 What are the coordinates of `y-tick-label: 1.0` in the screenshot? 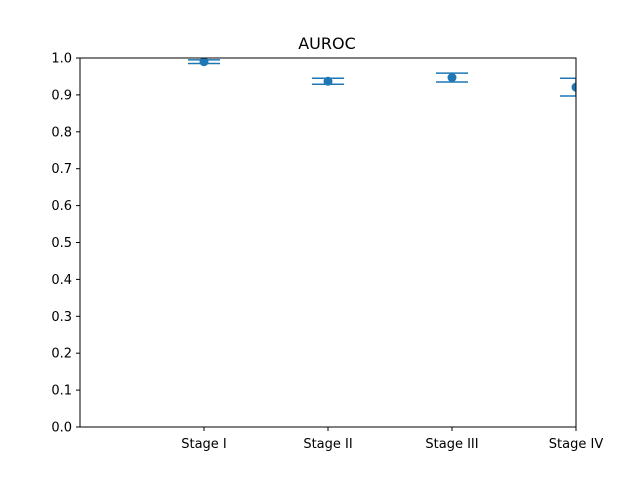 It's located at (61, 59).